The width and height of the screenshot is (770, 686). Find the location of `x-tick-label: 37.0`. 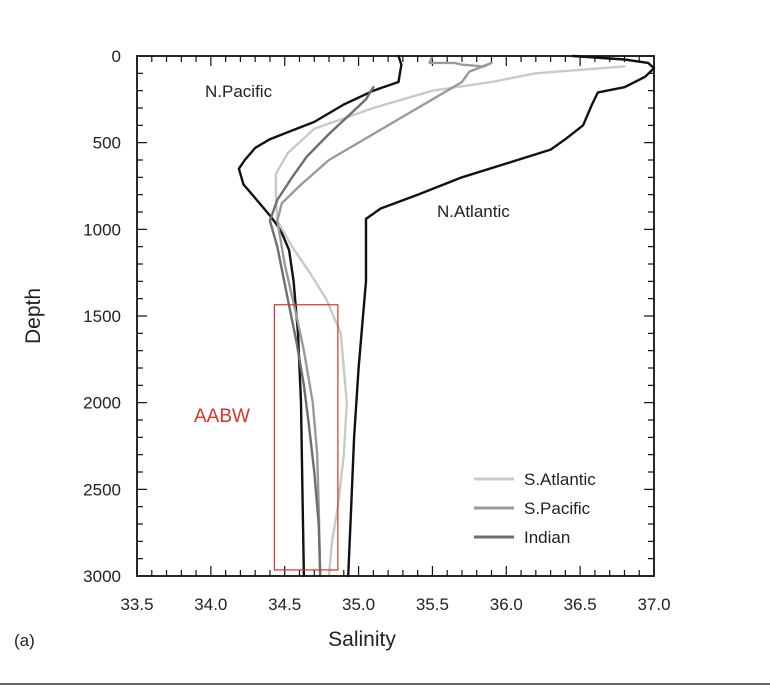

x-tick-label: 37.0 is located at coordinates (653, 604).